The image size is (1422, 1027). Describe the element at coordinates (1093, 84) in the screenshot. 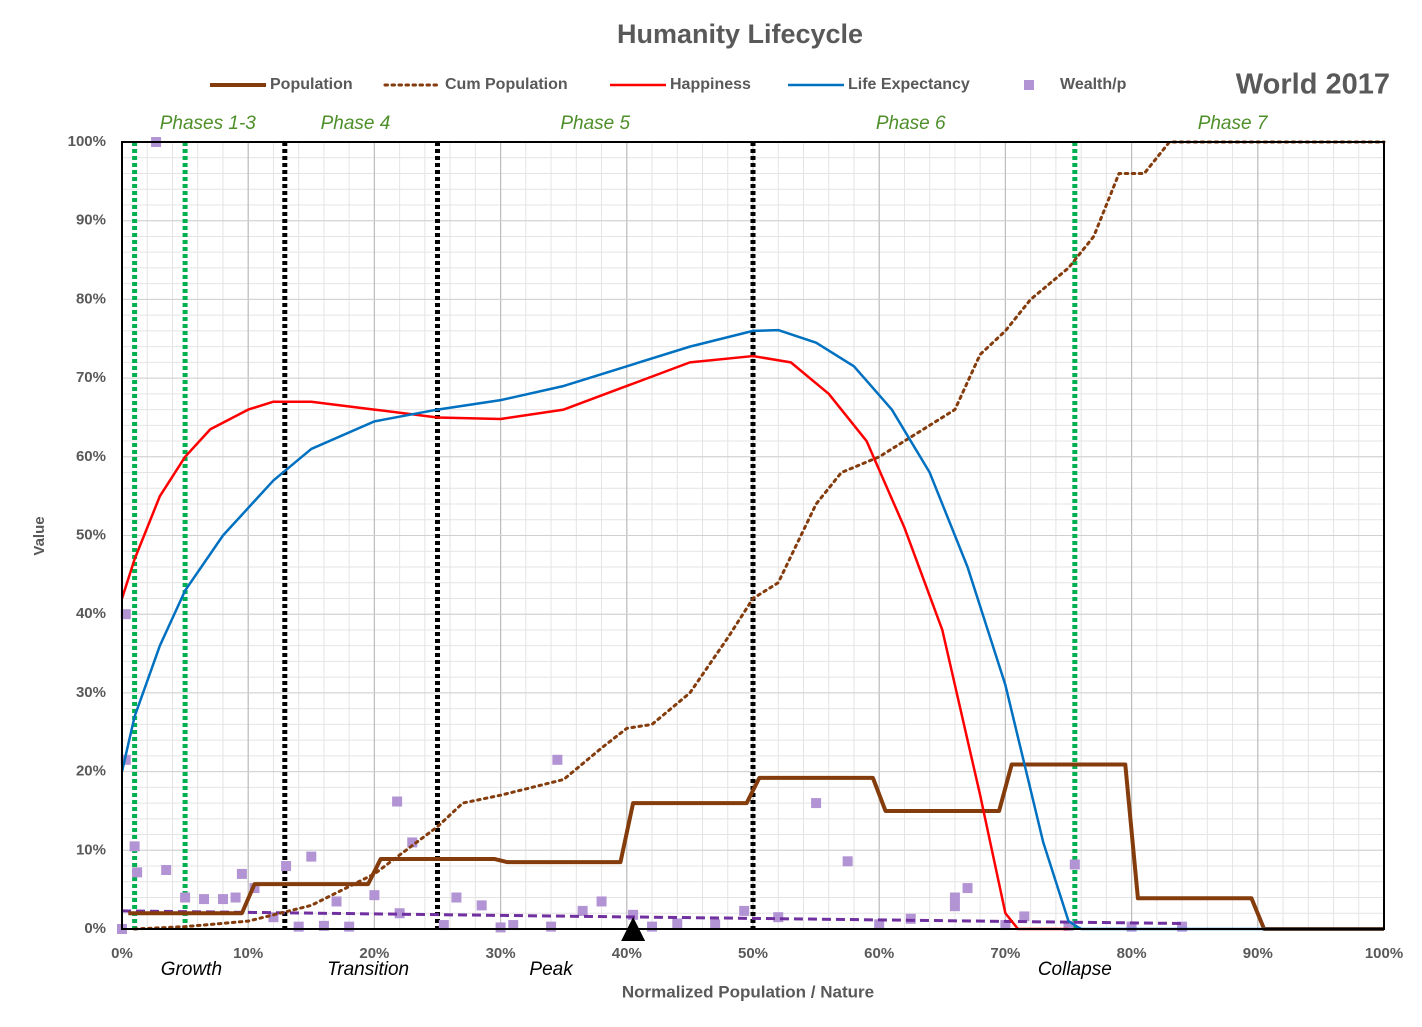

I see `legend-label: Wealth/p` at that location.